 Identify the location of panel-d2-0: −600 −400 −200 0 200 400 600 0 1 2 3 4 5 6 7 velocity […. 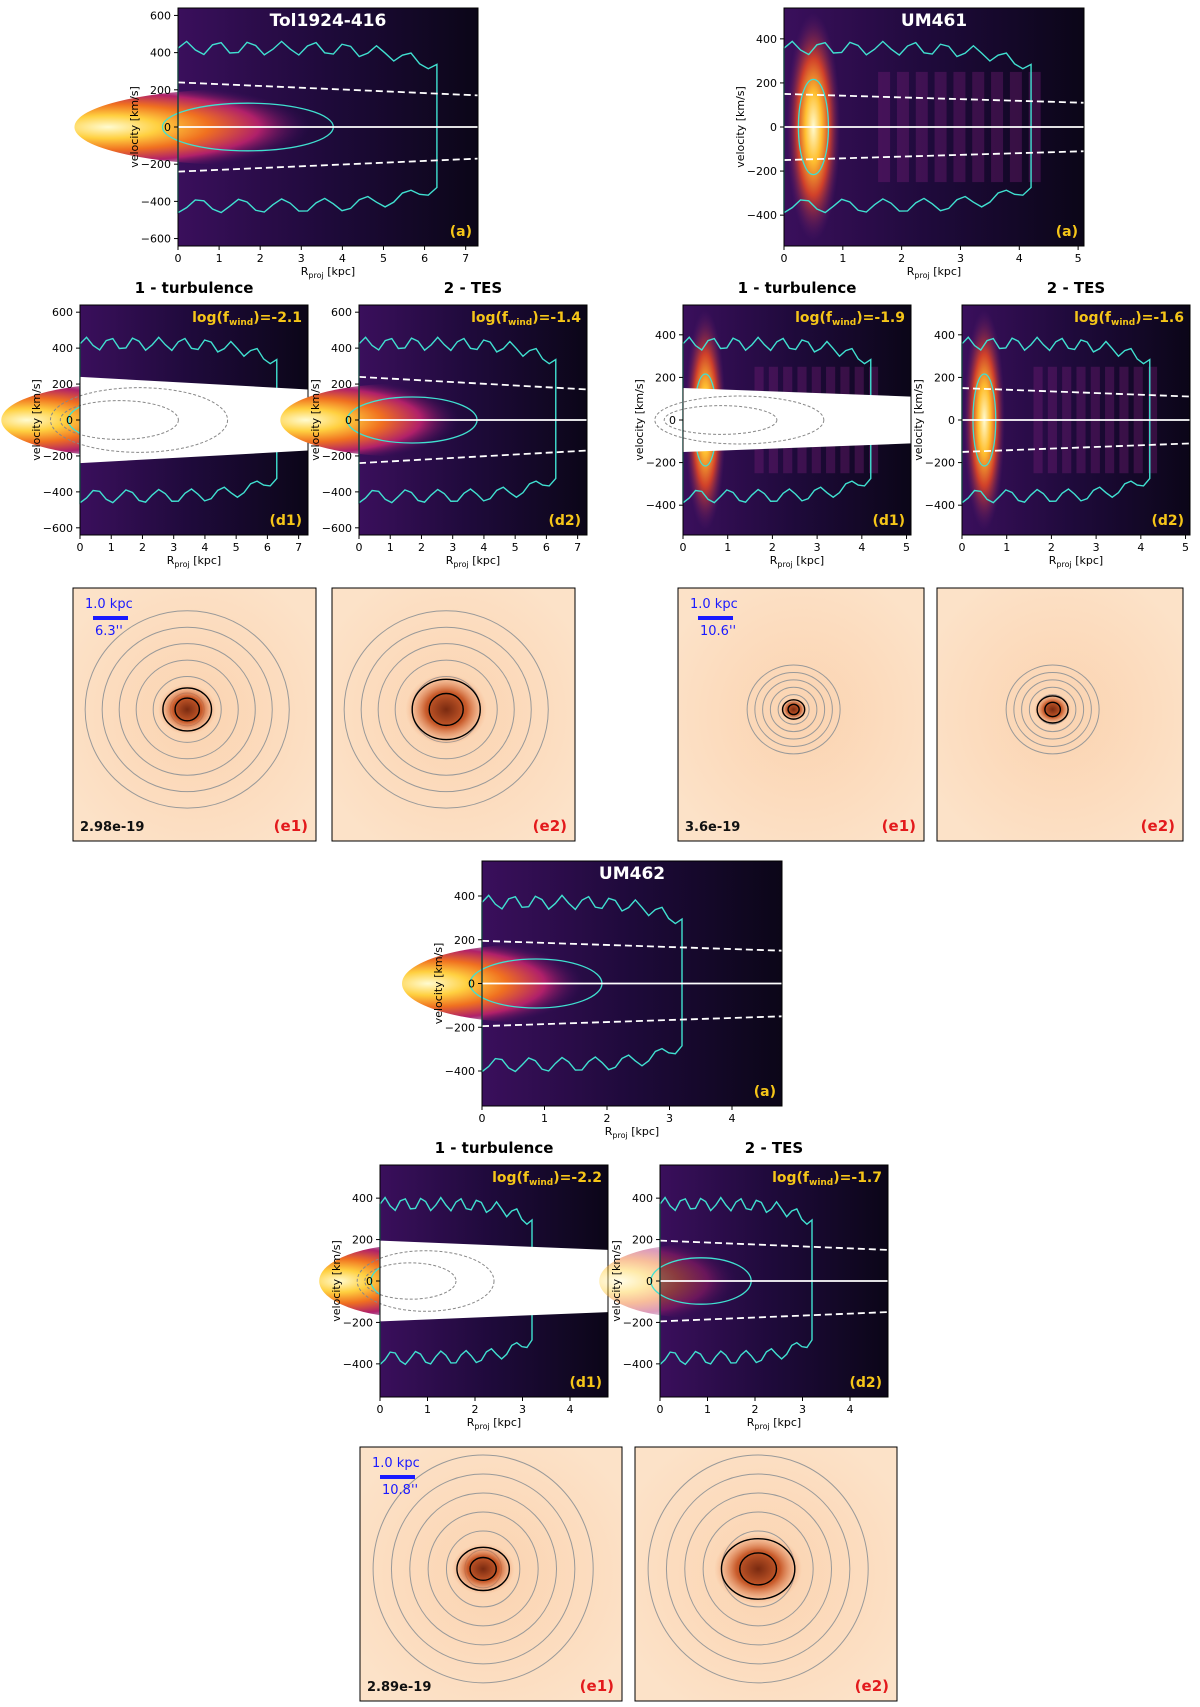
(434, 424).